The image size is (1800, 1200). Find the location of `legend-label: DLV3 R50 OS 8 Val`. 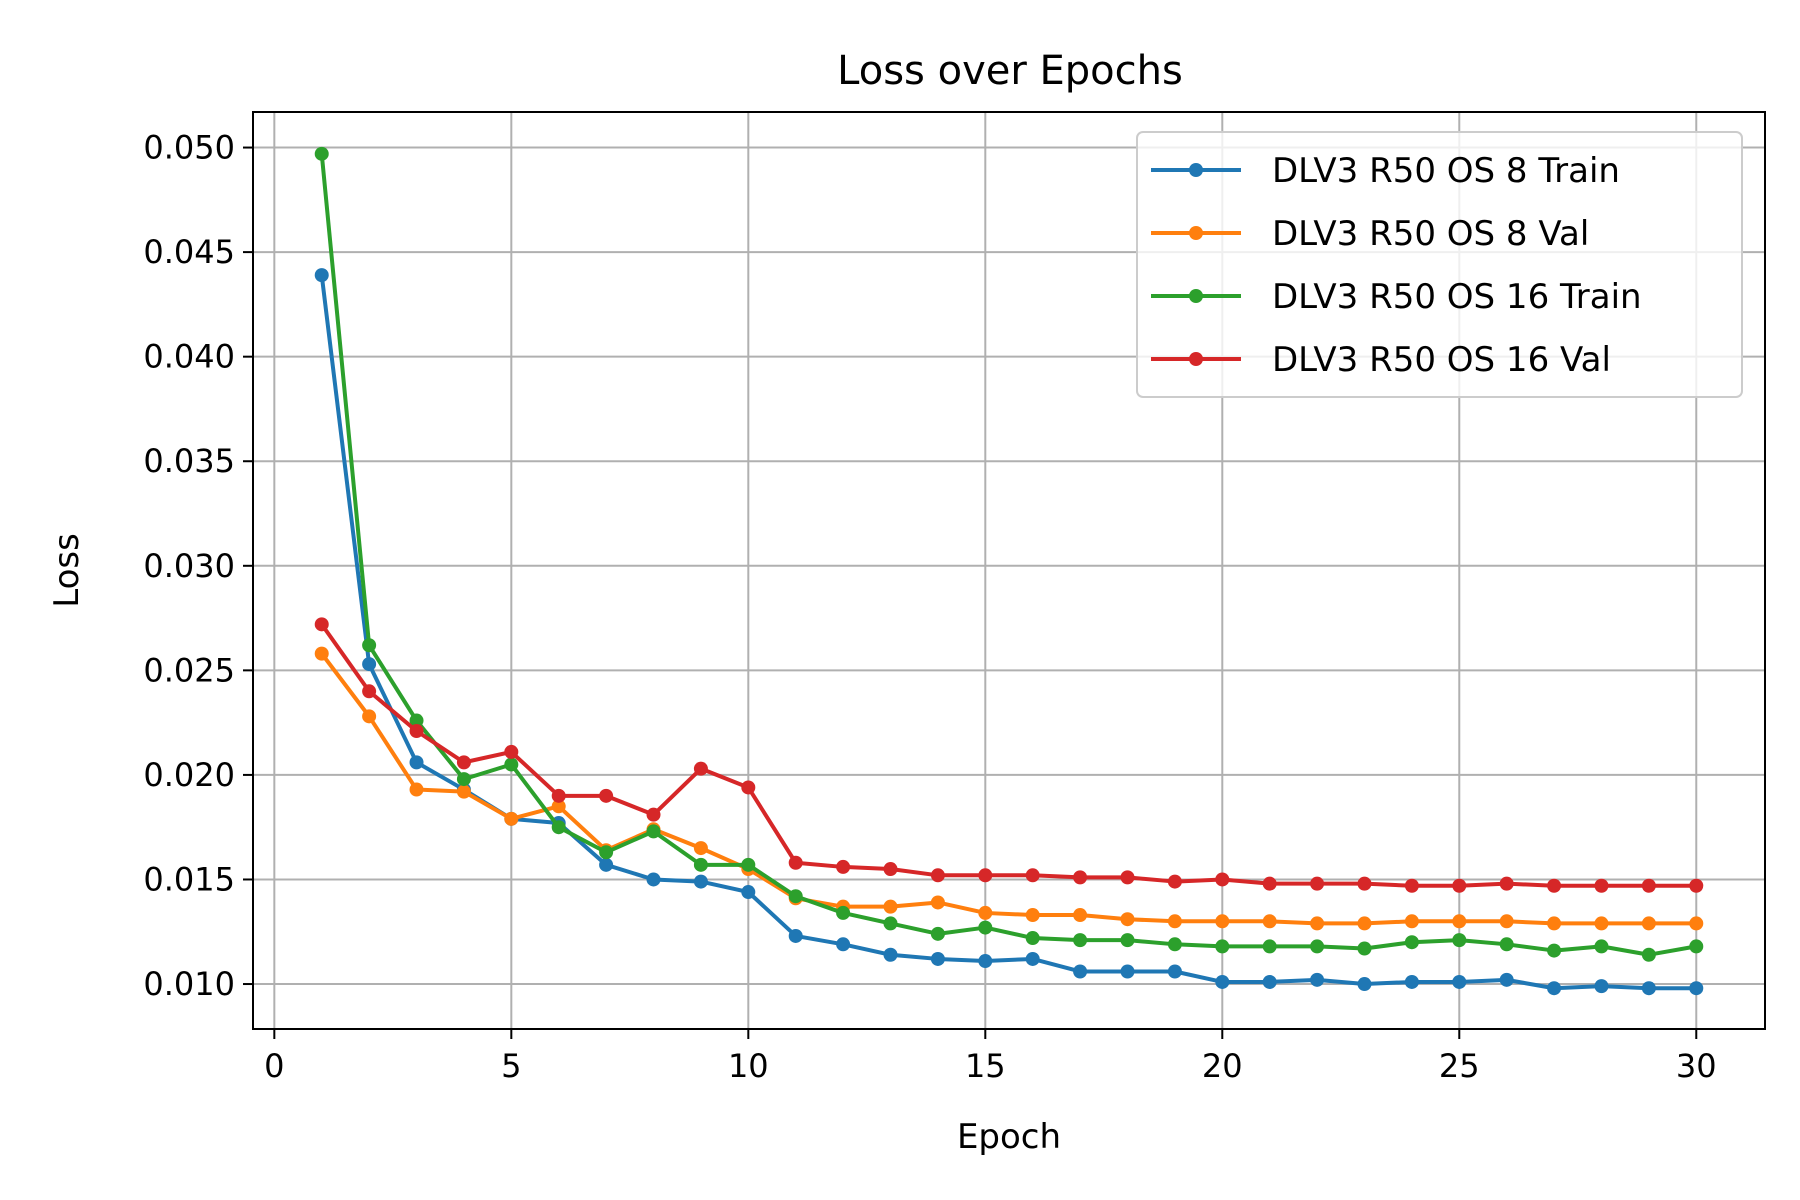

legend-label: DLV3 R50 OS 8 Val is located at coordinates (1430, 234).